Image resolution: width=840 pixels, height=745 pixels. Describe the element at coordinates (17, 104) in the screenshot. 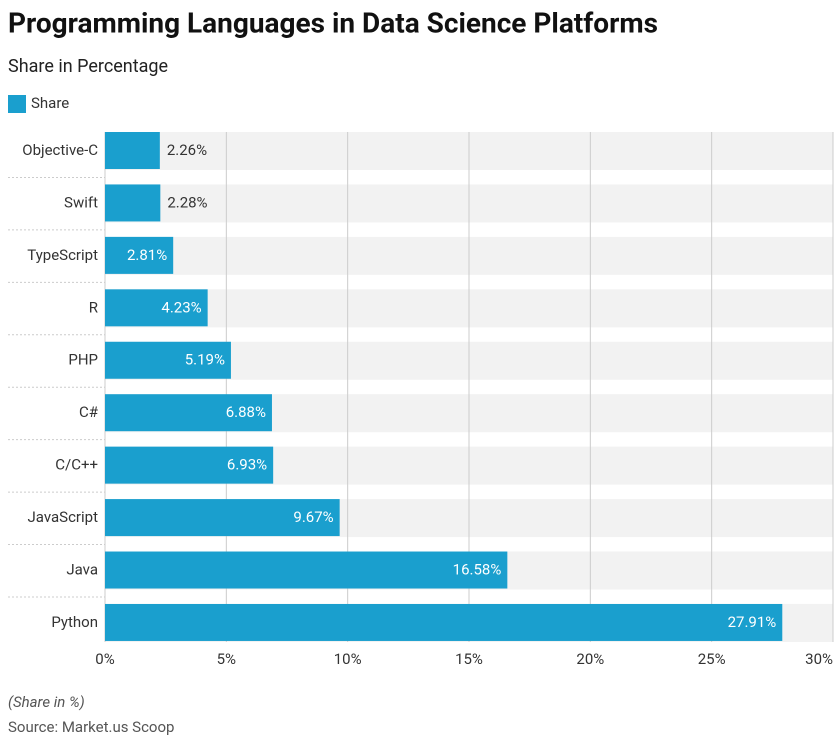

I see `legend-swatch` at that location.